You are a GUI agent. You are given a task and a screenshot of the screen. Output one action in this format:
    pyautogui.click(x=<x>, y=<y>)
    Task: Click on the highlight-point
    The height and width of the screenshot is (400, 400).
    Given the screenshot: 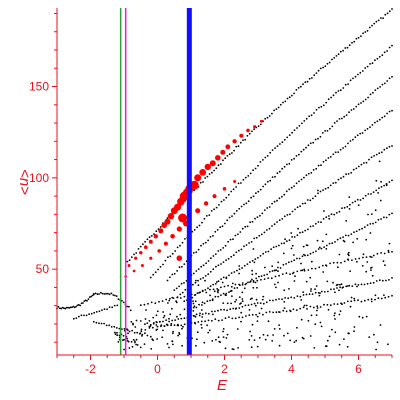 What is the action you would take?
    pyautogui.click(x=141, y=253)
    